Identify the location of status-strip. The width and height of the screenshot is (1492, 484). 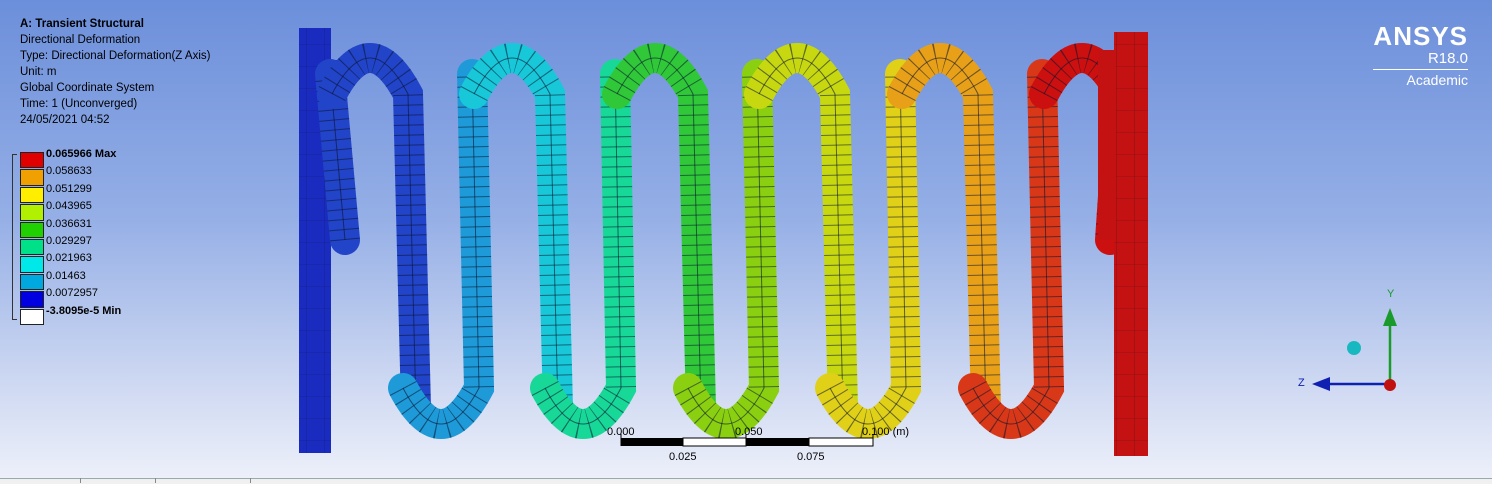
(746, 481).